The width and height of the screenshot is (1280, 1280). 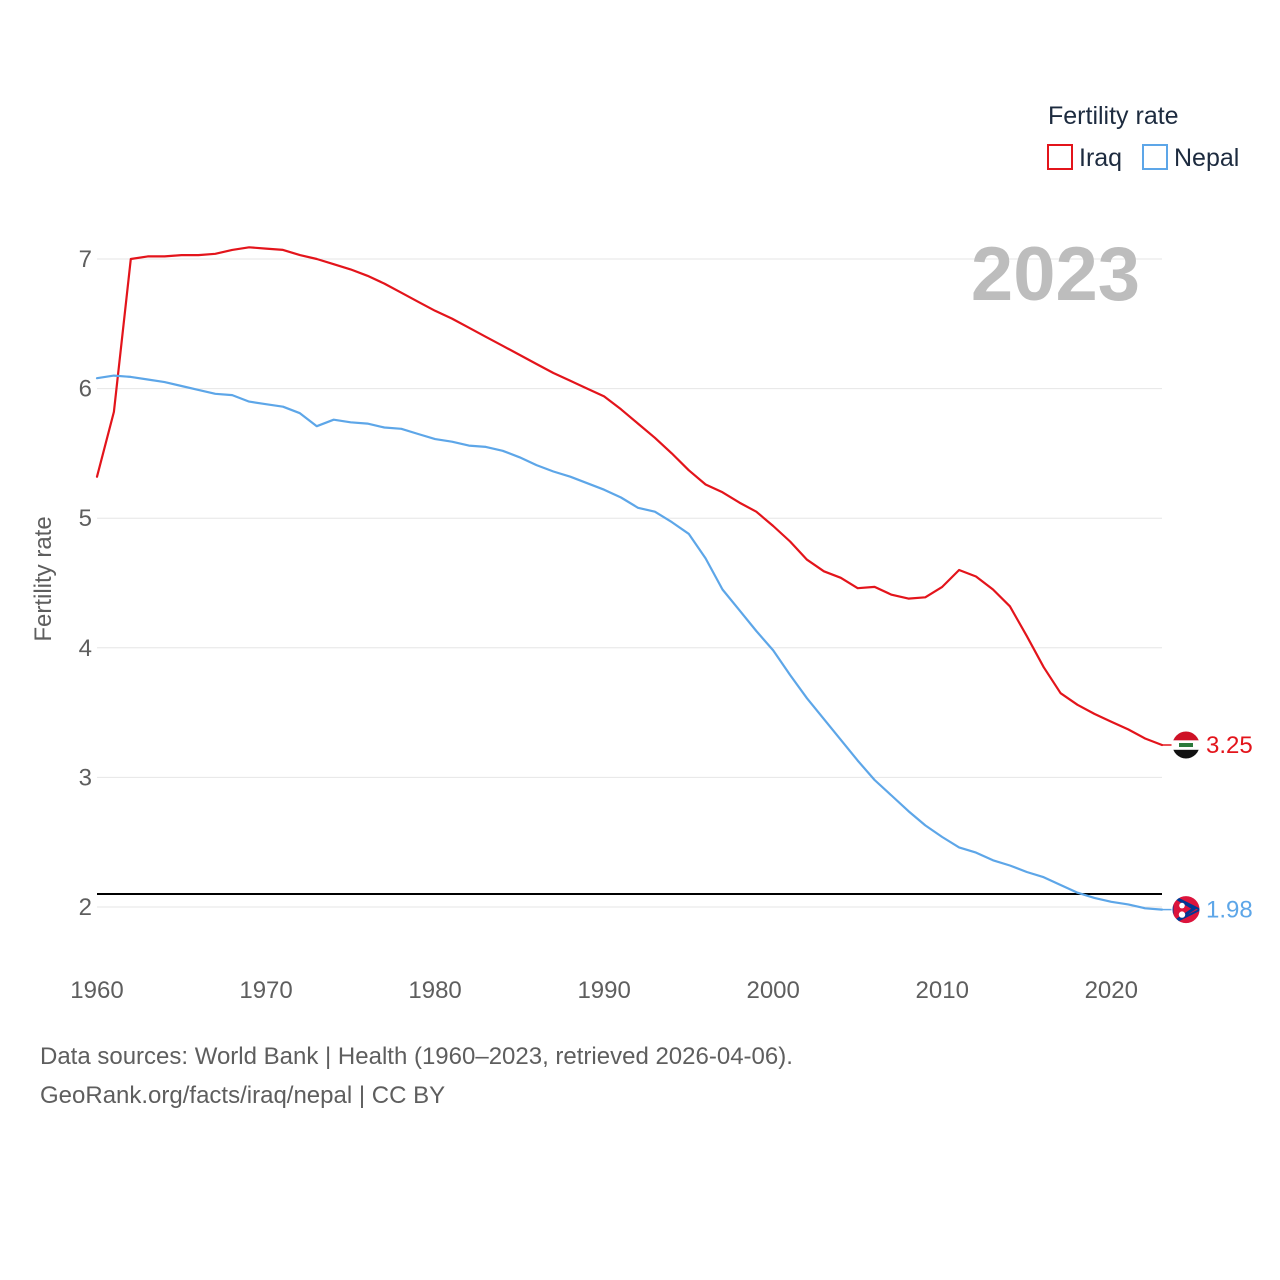 I want to click on legend-item-nepal: Nepal, so click(x=1190, y=158).